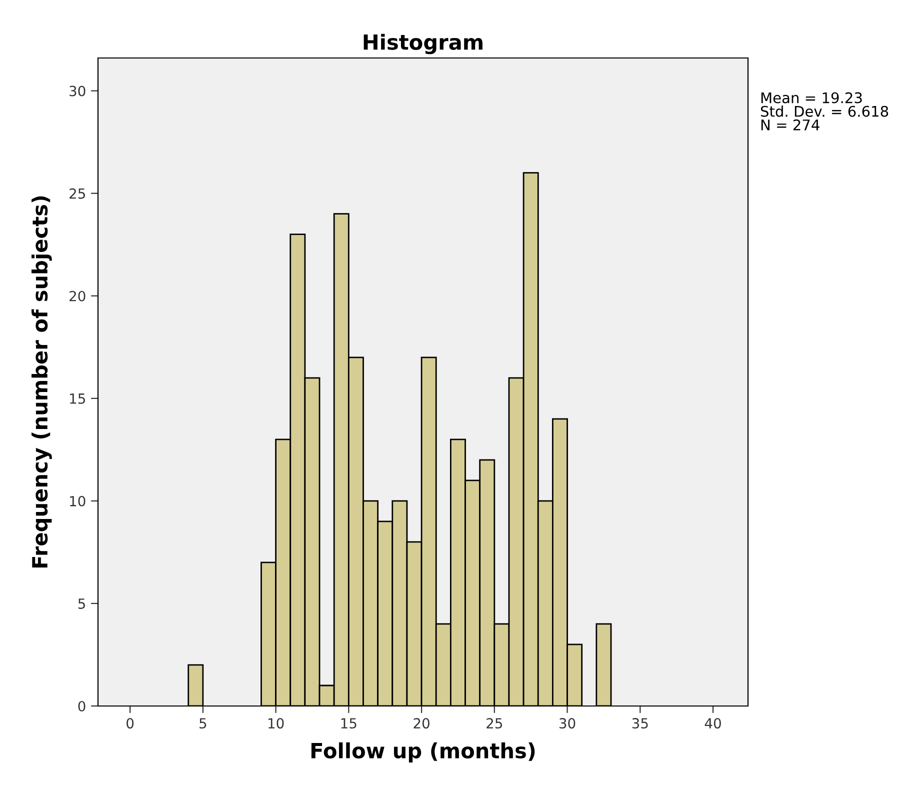 This screenshot has height=793, width=909. What do you see at coordinates (78, 296) in the screenshot?
I see `y-tick-label: 20` at bounding box center [78, 296].